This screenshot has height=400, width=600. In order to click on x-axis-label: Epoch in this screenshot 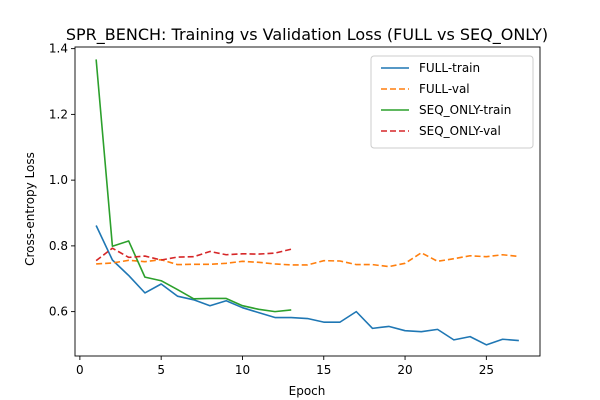, I will do `click(307, 391)`.